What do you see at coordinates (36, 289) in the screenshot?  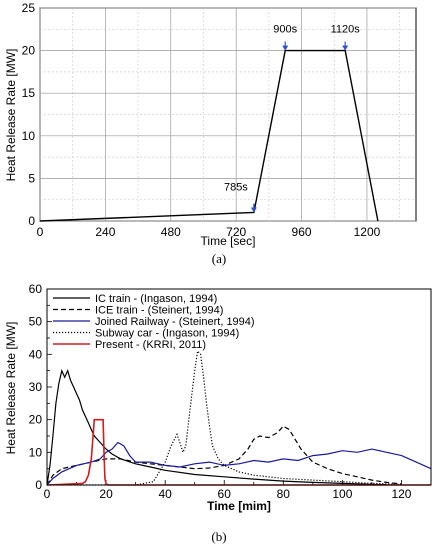 I see `chart-b-y-tick-label: 60` at bounding box center [36, 289].